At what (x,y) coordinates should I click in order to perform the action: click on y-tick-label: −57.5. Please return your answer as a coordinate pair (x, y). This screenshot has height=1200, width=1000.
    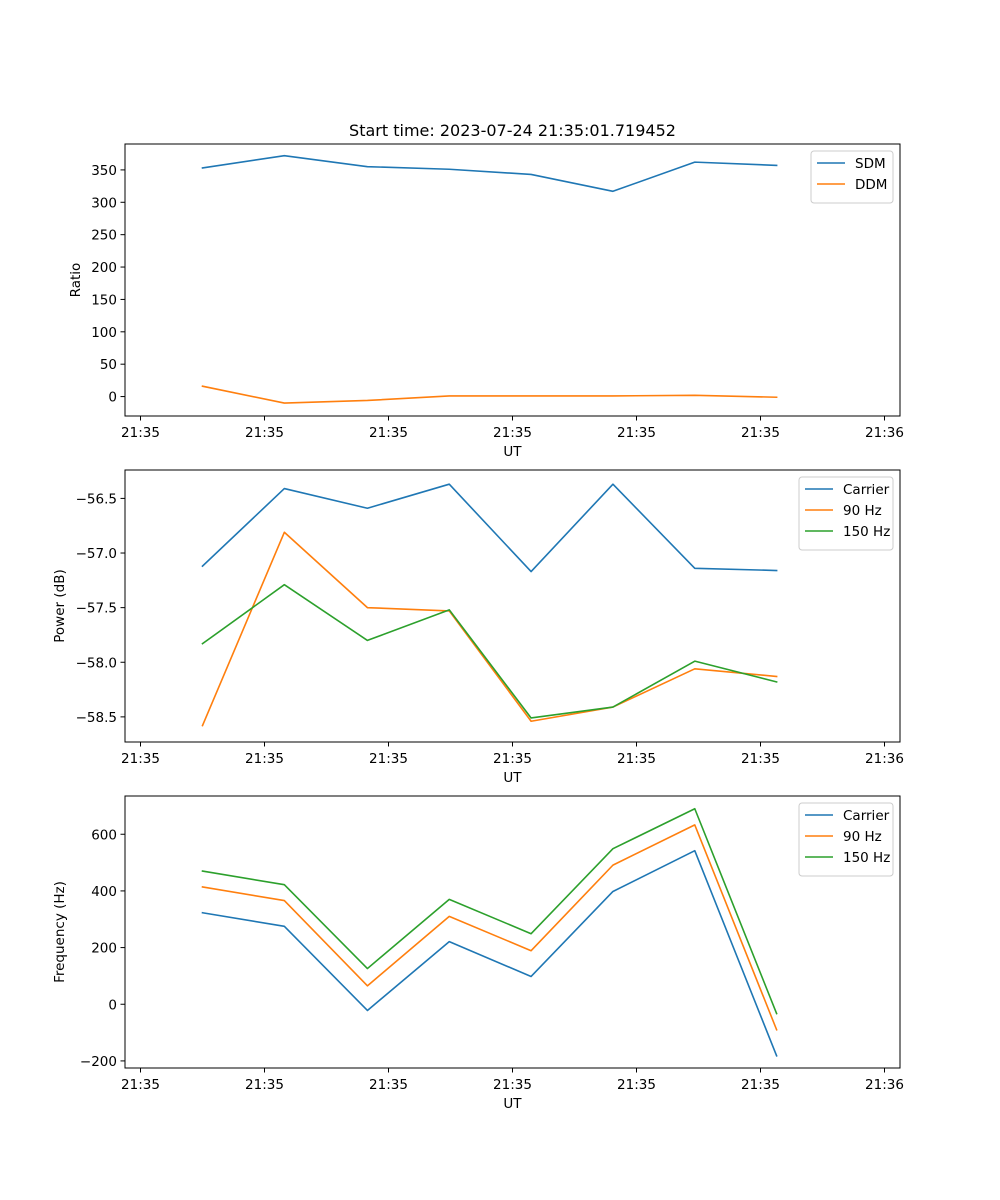
    Looking at the image, I should click on (96, 609).